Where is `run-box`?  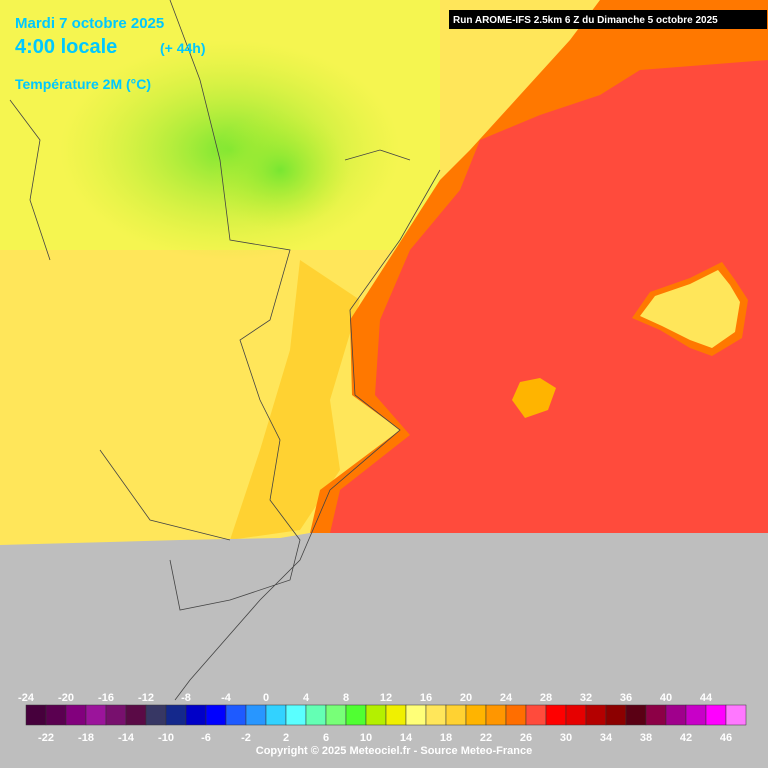
run-box is located at coordinates (608, 19).